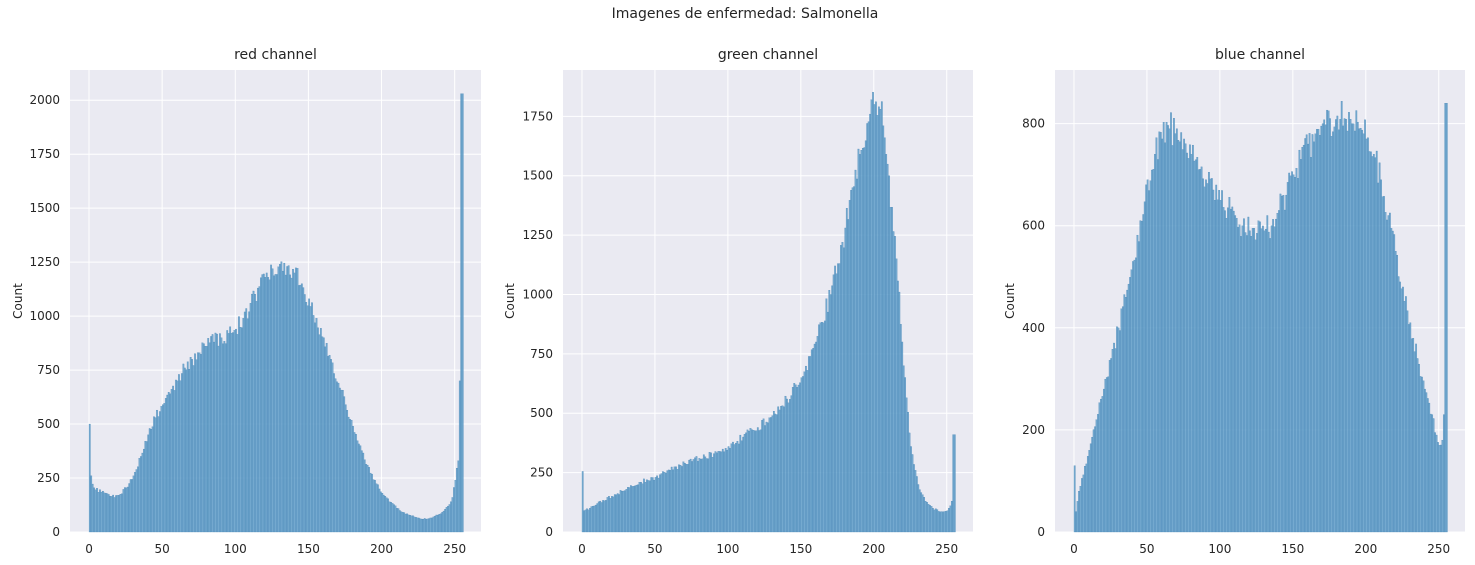  What do you see at coordinates (541, 413) in the screenshot?
I see `y-tick-label: 500` at bounding box center [541, 413].